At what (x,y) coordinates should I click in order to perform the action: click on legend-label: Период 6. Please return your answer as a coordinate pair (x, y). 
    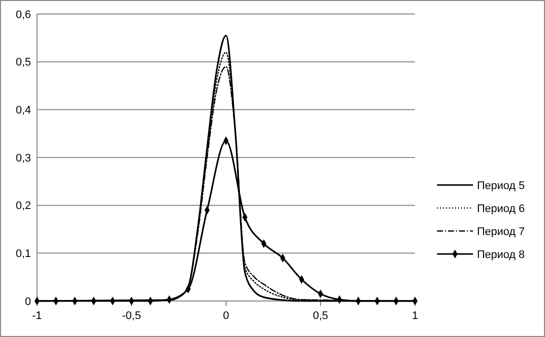
    Looking at the image, I should click on (501, 208).